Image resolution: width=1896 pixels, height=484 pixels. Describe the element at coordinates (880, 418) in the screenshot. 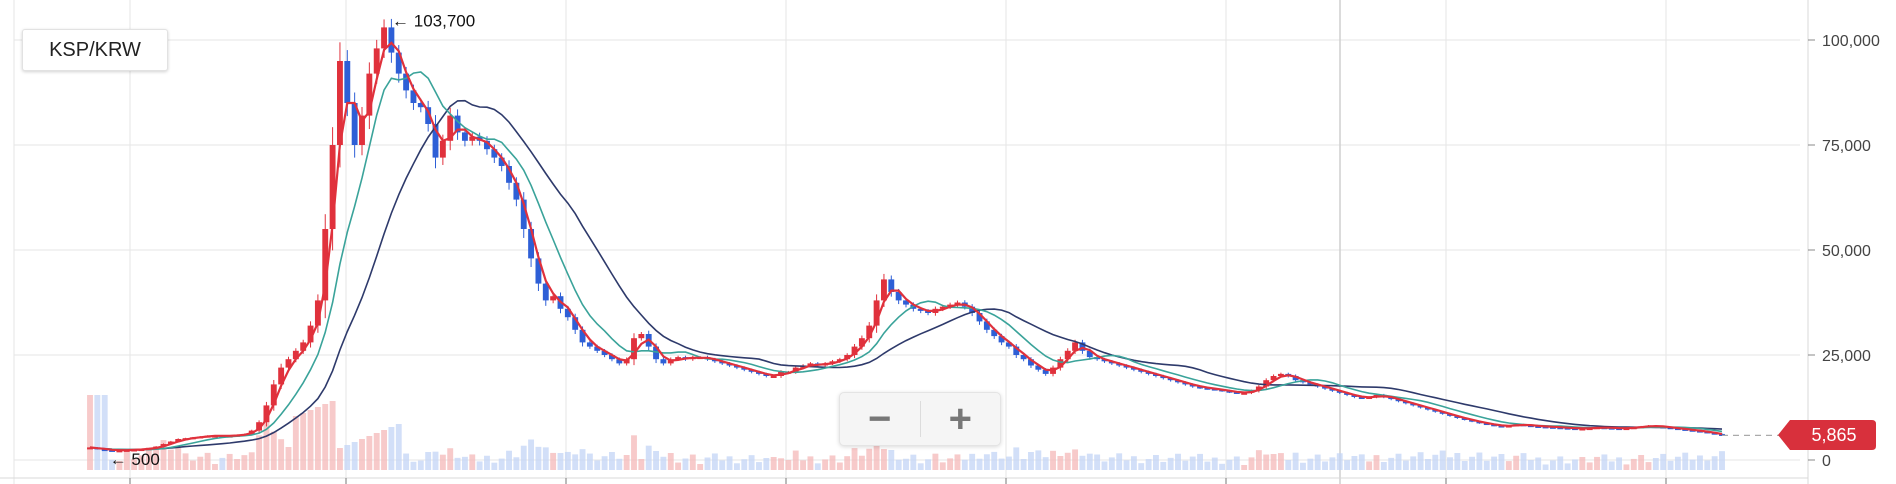

I see `zoom-out-button: −` at that location.